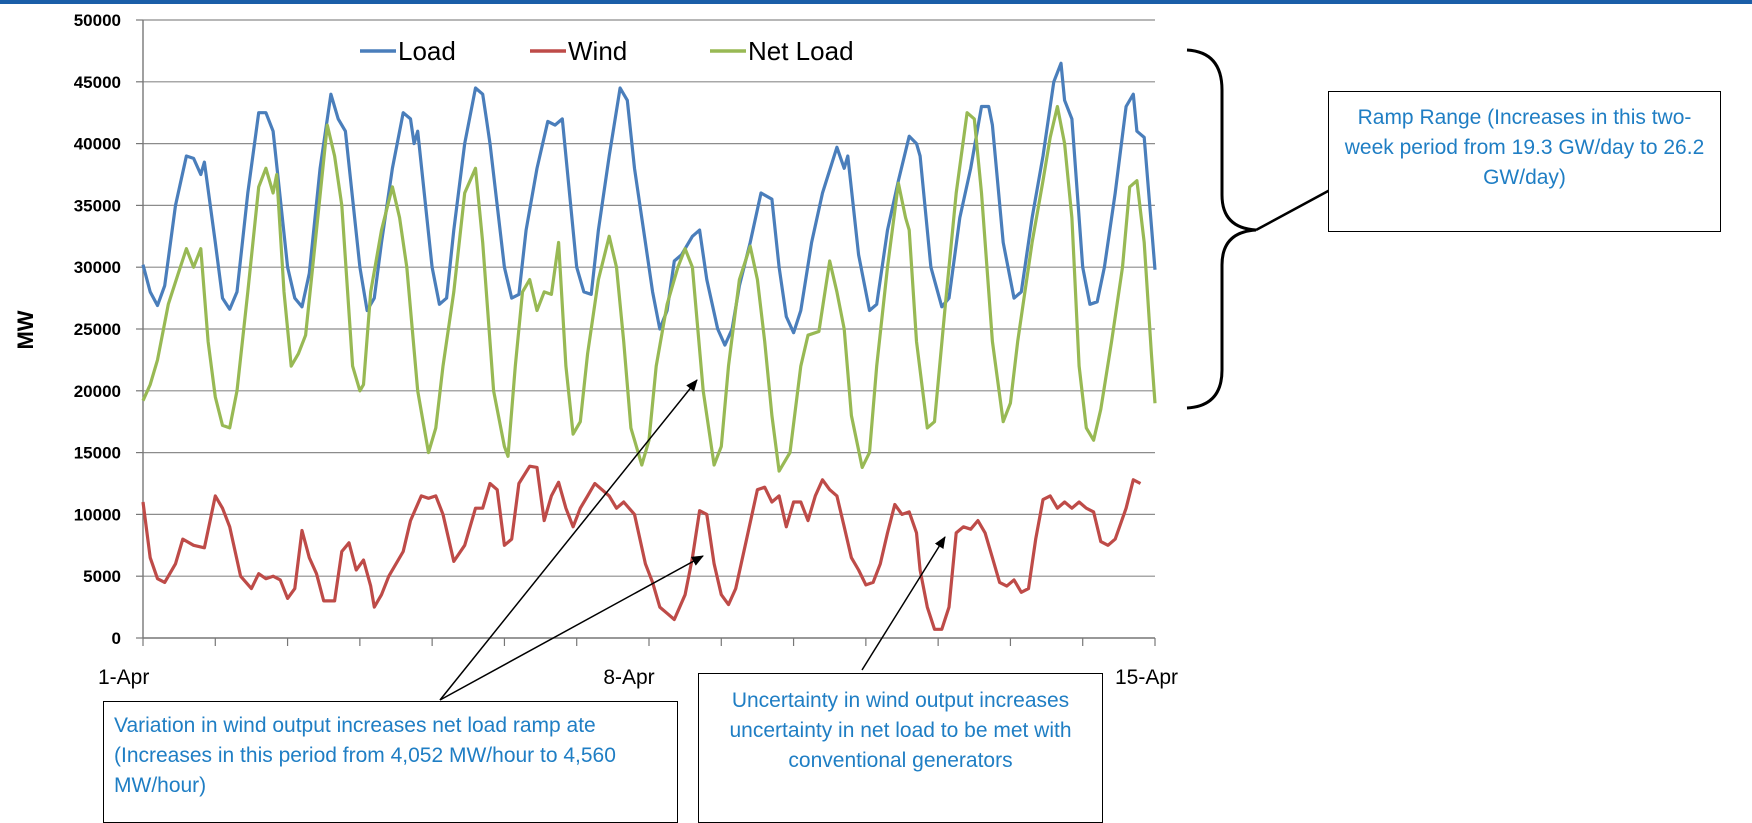 The image size is (1752, 823). Describe the element at coordinates (597, 51) in the screenshot. I see `legend-label-wind: Wind` at that location.